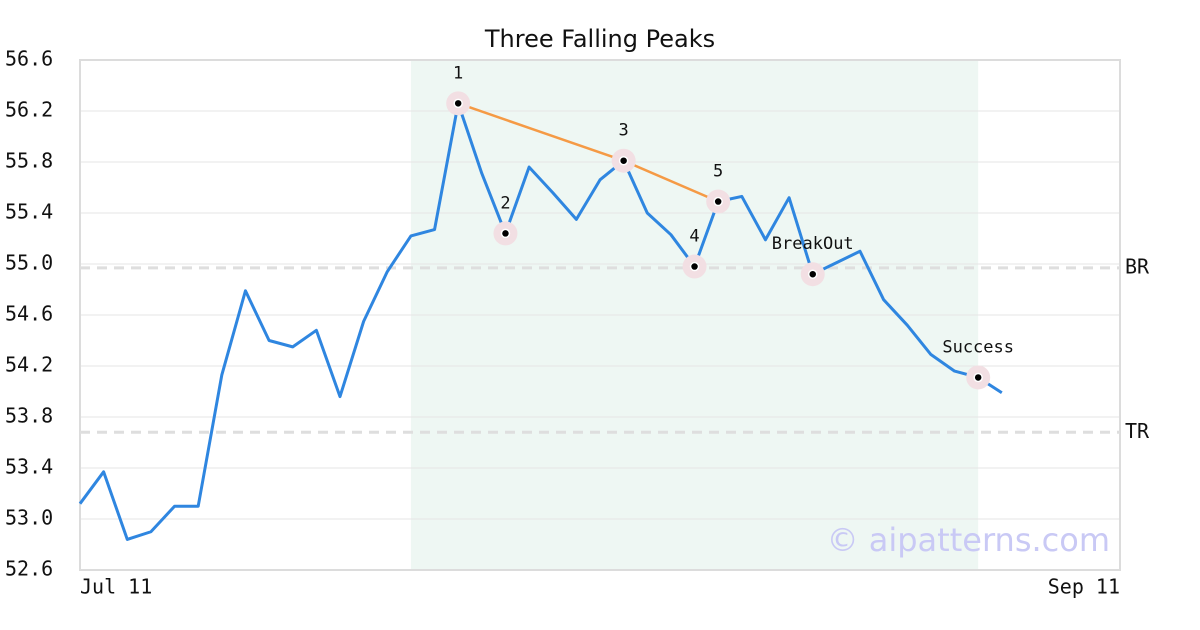 This screenshot has width=1200, height=630. What do you see at coordinates (29, 161) in the screenshot?
I see `y-tick-label: 55.8` at bounding box center [29, 161].